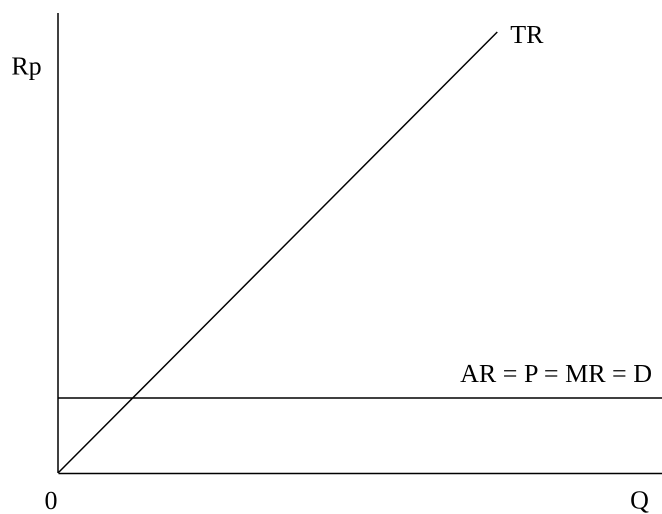 The height and width of the screenshot is (514, 662). What do you see at coordinates (556, 373) in the screenshot?
I see `series-label: AR = P = MR = D` at bounding box center [556, 373].